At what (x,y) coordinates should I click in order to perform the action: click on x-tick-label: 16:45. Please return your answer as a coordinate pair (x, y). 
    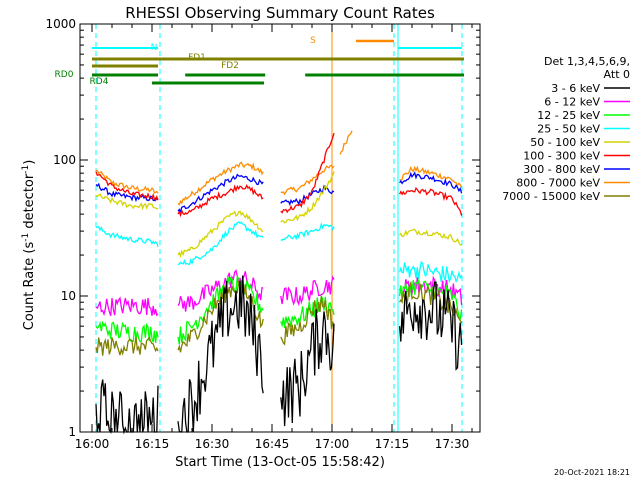
    Looking at the image, I should click on (272, 444).